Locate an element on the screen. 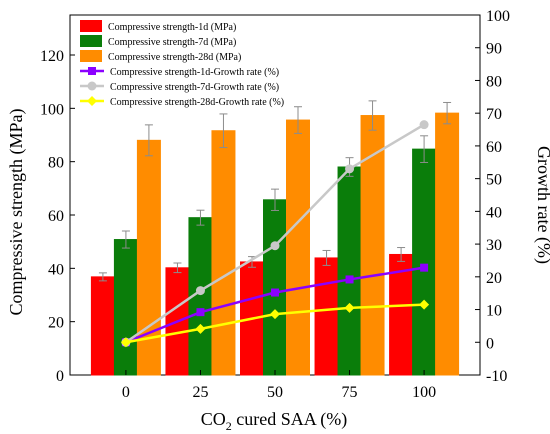  y-tick-label-6: 120 is located at coordinates (52, 56).